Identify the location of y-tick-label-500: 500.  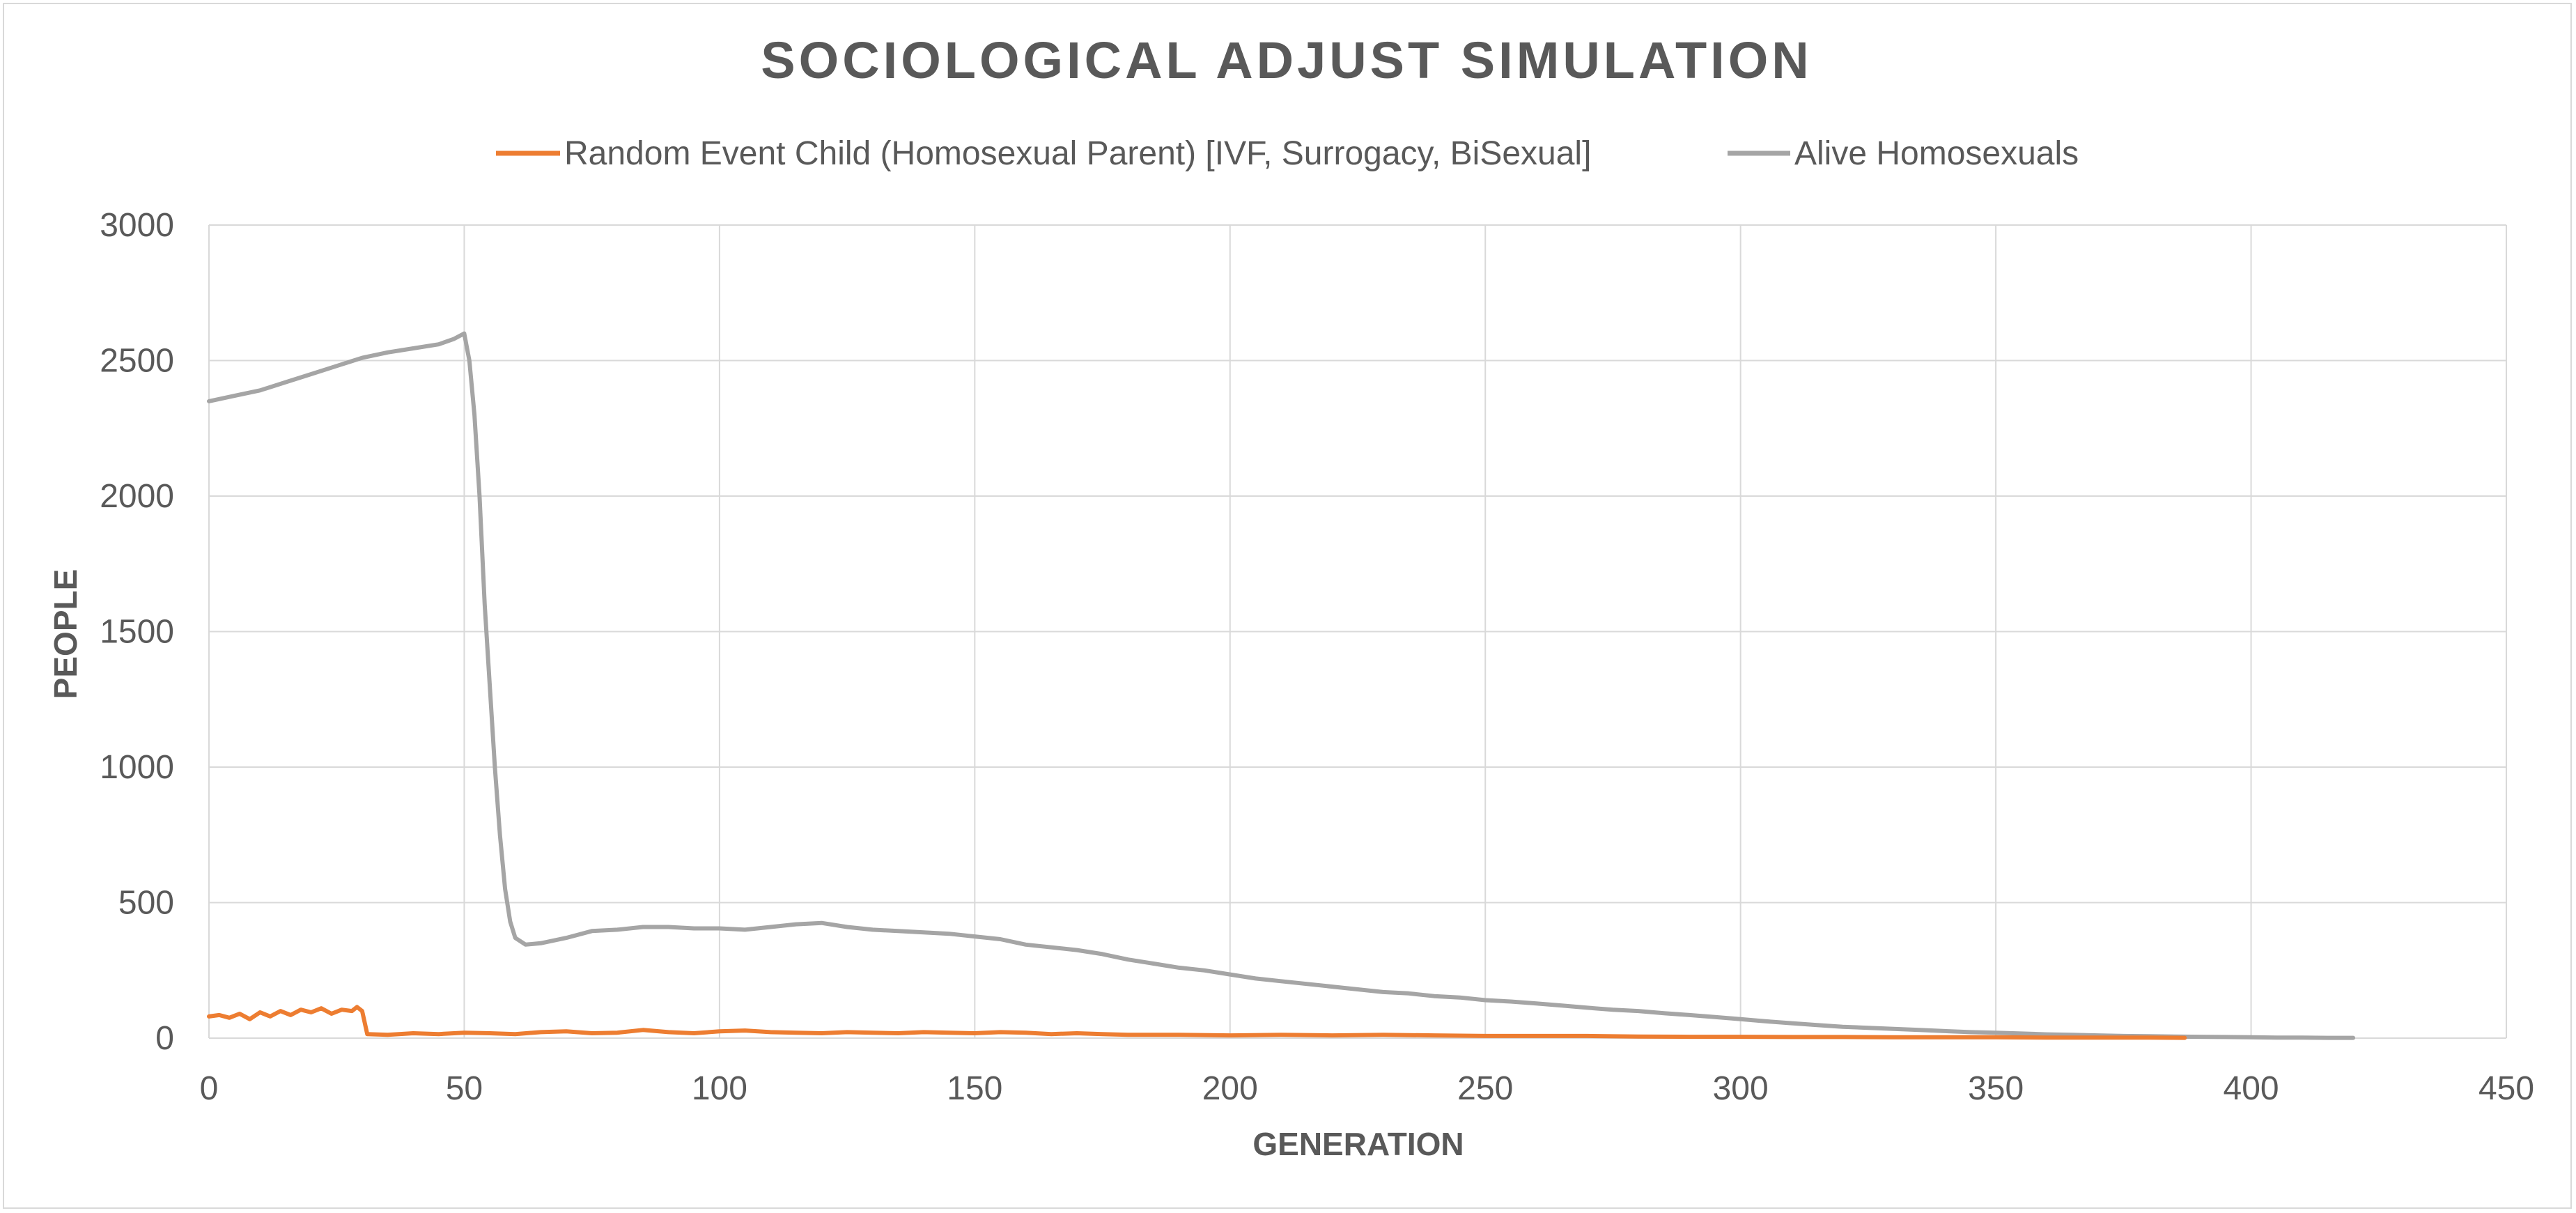
(146, 904).